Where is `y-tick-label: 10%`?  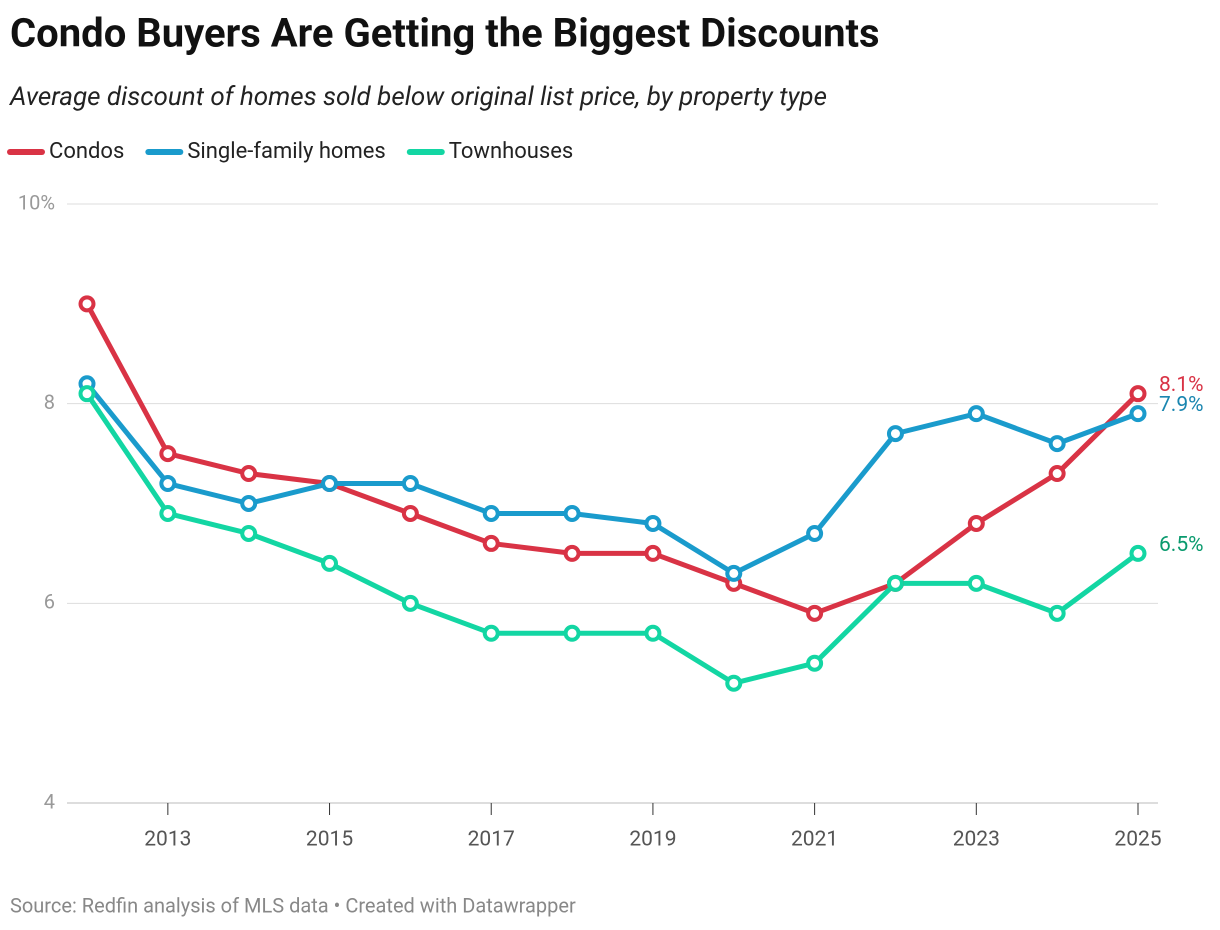
y-tick-label: 10% is located at coordinates (36, 202).